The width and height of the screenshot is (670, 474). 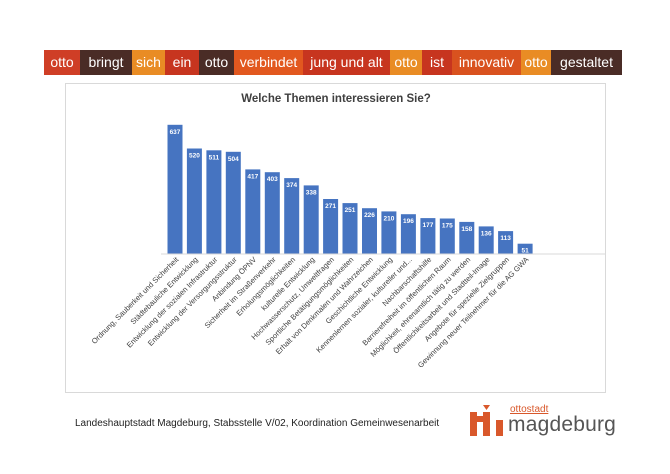 What do you see at coordinates (562, 424) in the screenshot?
I see `logo-title: magdeburg` at bounding box center [562, 424].